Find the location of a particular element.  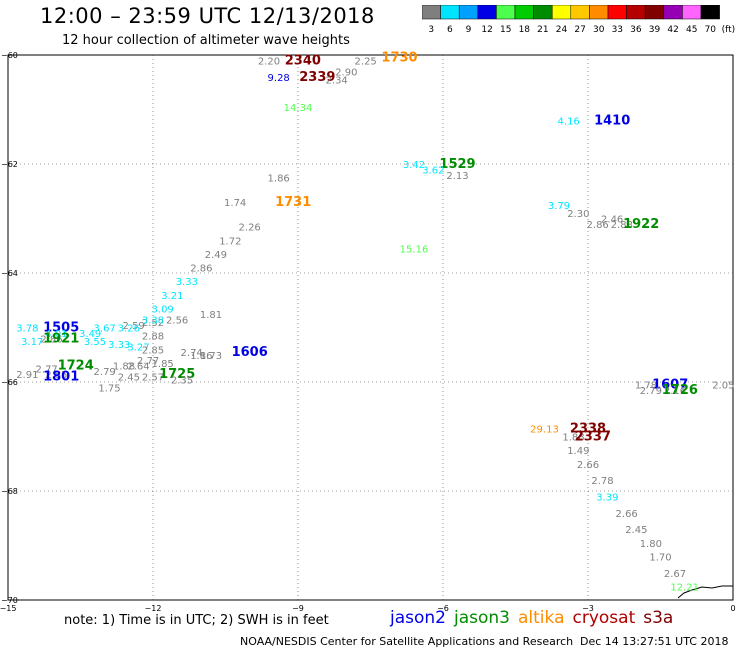

wave-height-label: 3.21 is located at coordinates (172, 296).